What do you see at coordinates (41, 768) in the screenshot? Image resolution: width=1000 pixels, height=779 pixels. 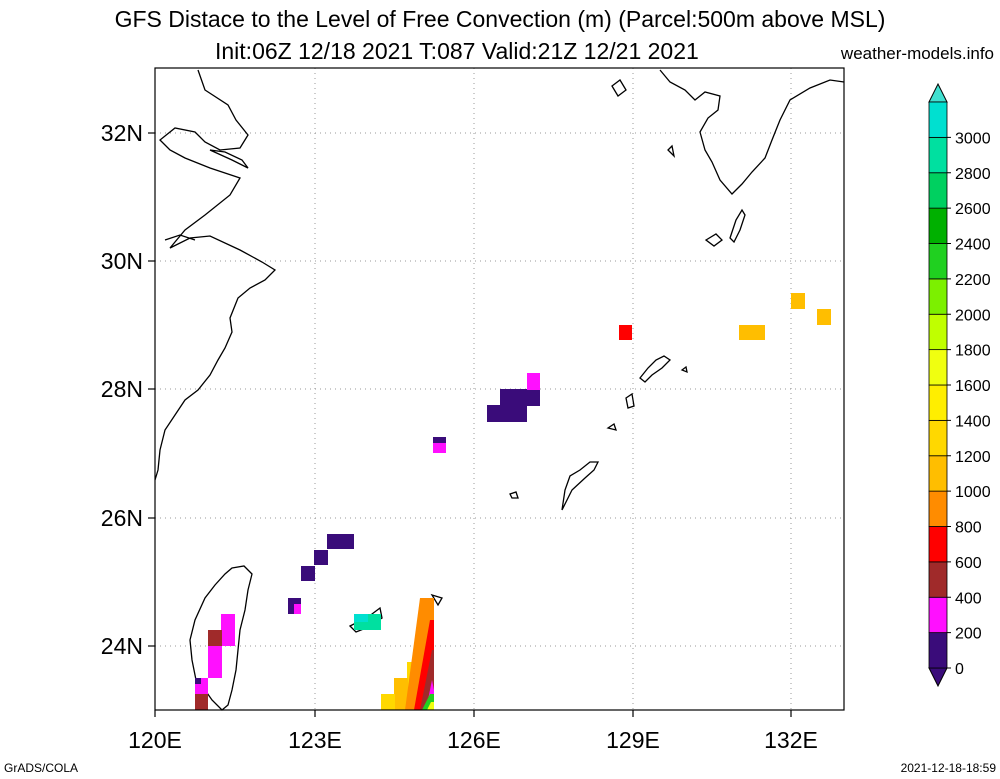 I see `footer-software: GrADS/COLA` at bounding box center [41, 768].